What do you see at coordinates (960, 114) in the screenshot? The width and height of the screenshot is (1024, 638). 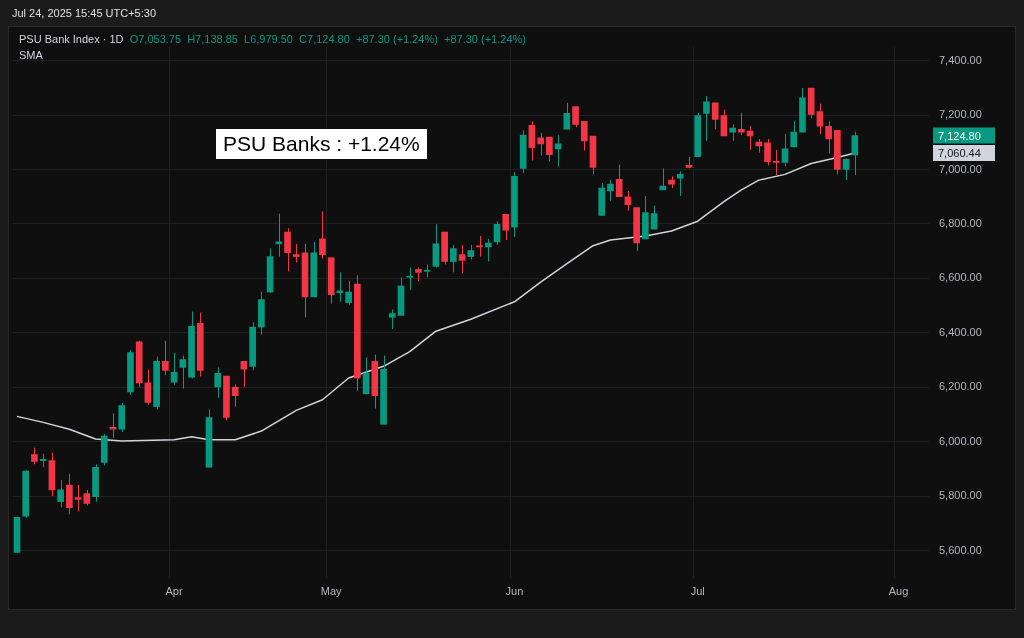 I see `y-tick-label: 7,200.00` at bounding box center [960, 114].